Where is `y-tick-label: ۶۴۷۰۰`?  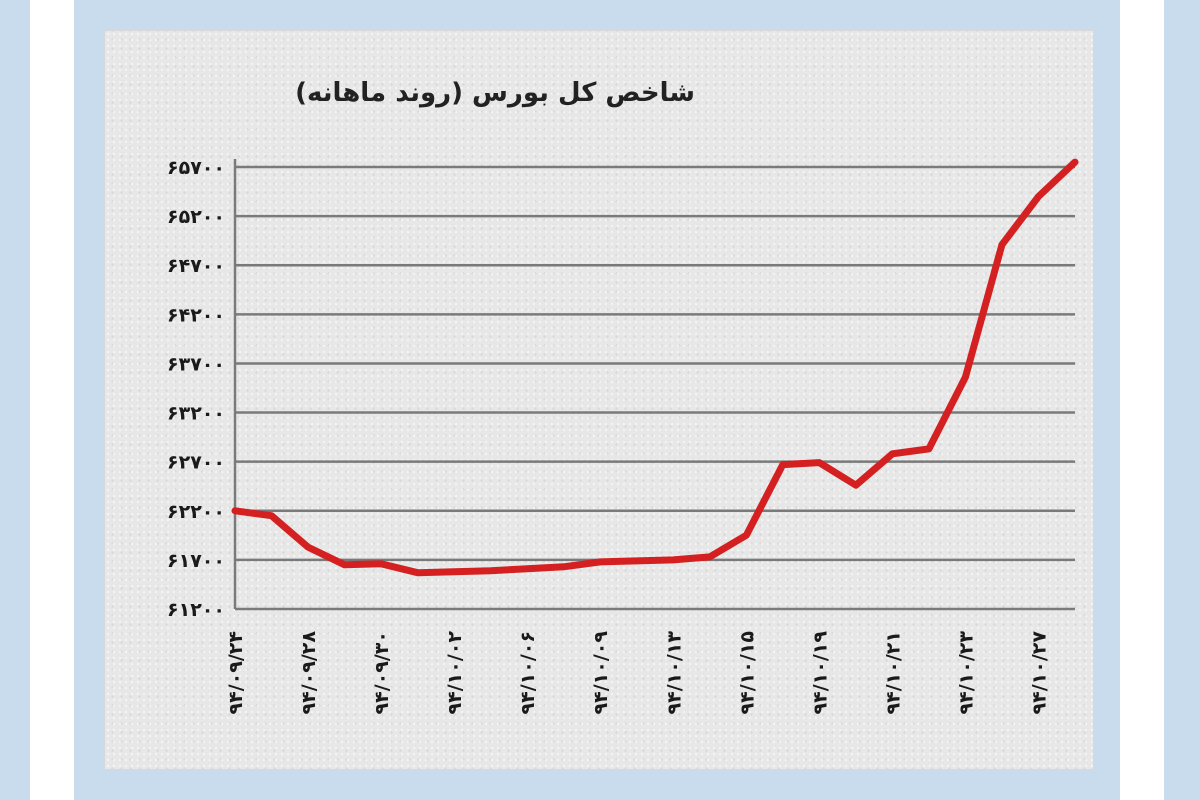
y-tick-label: ۶۴۷۰۰ is located at coordinates (196, 266).